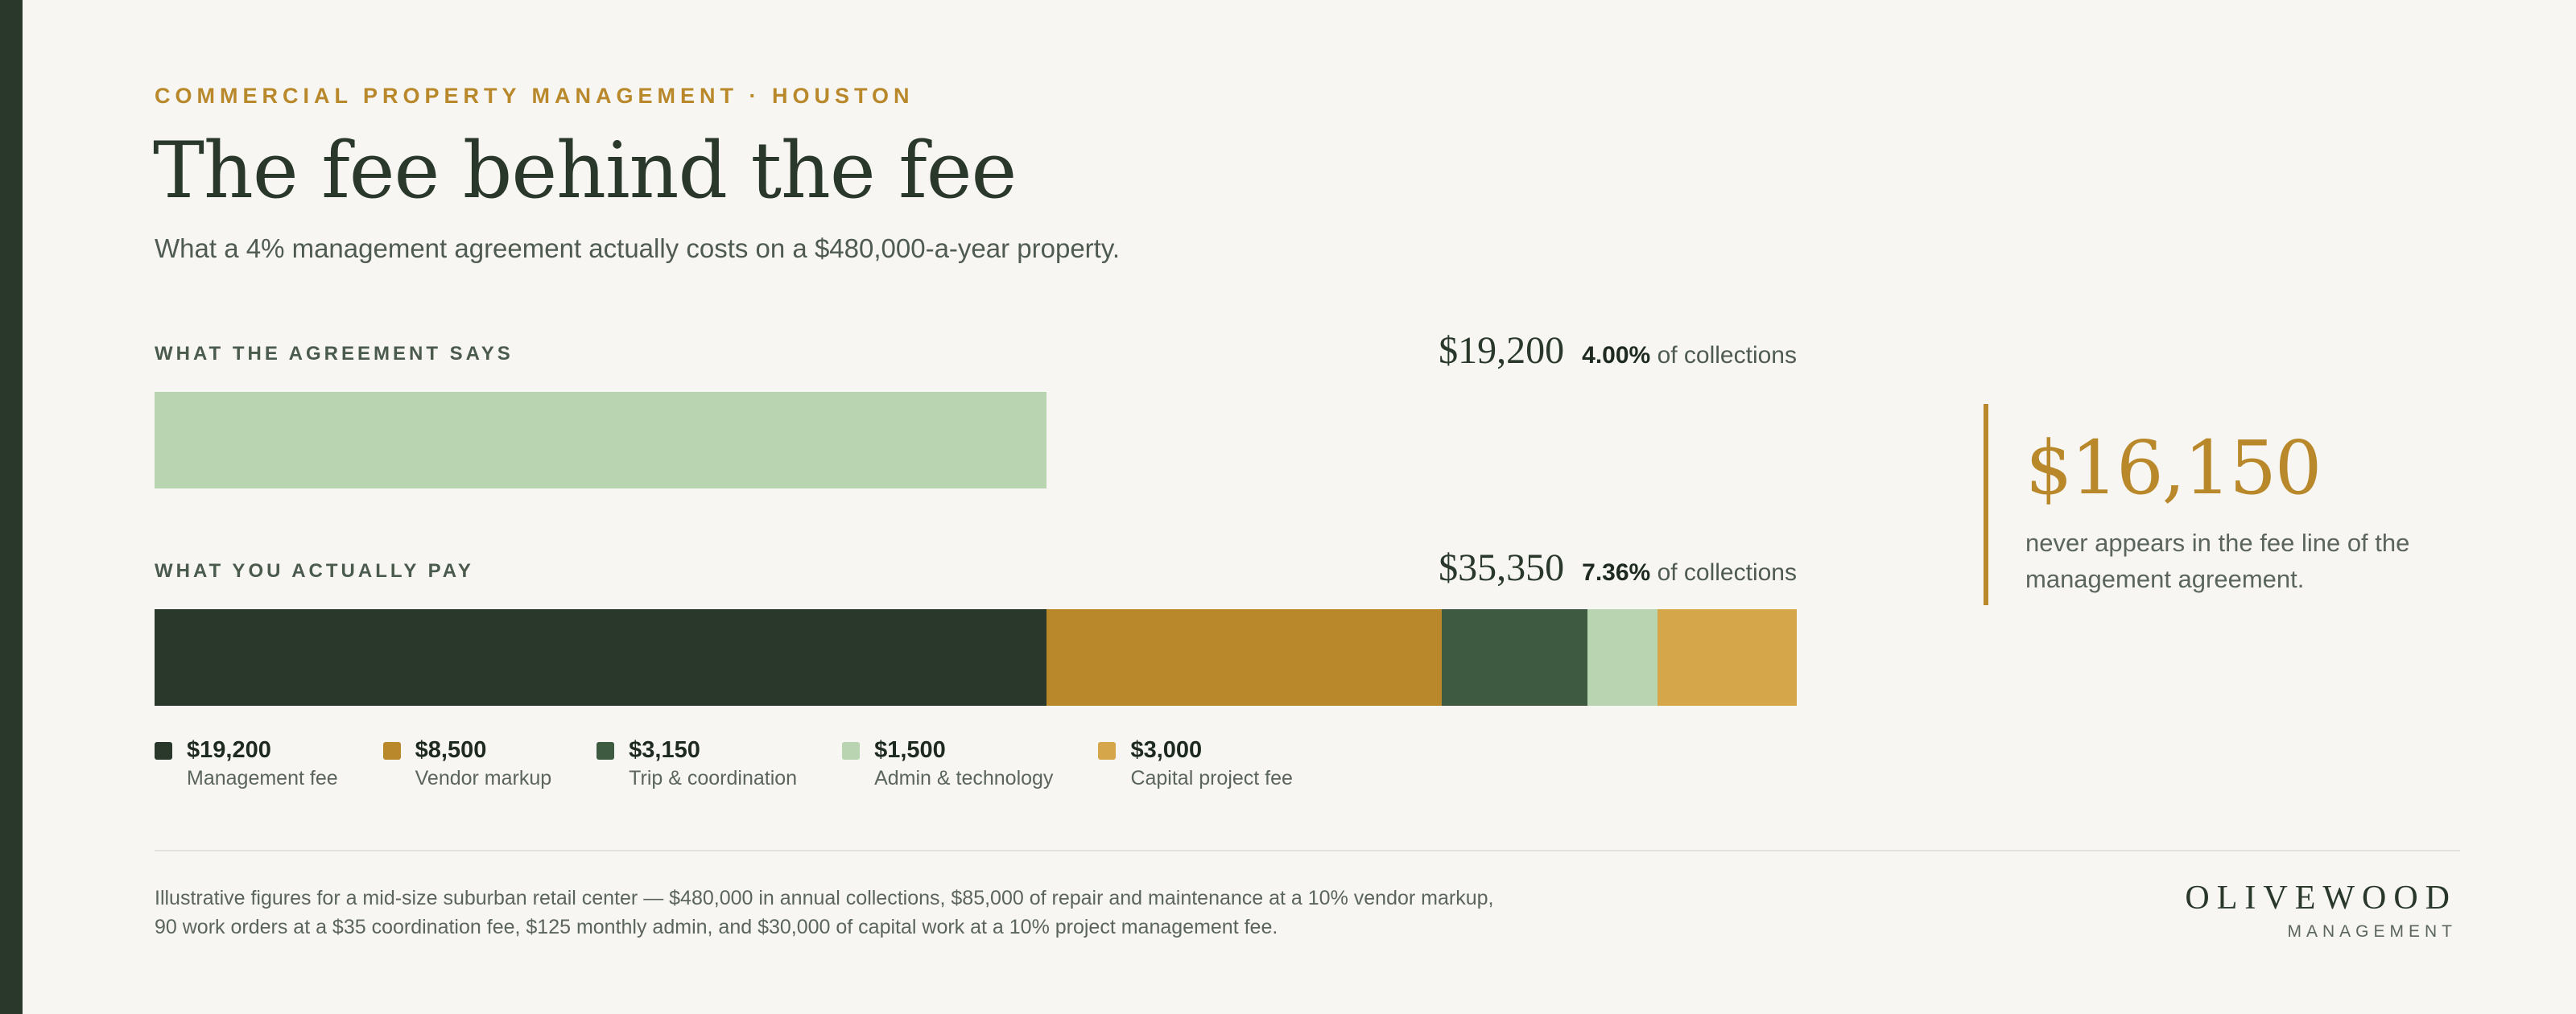  What do you see at coordinates (1211, 778) in the screenshot?
I see `legend-label: Capital project fee` at bounding box center [1211, 778].